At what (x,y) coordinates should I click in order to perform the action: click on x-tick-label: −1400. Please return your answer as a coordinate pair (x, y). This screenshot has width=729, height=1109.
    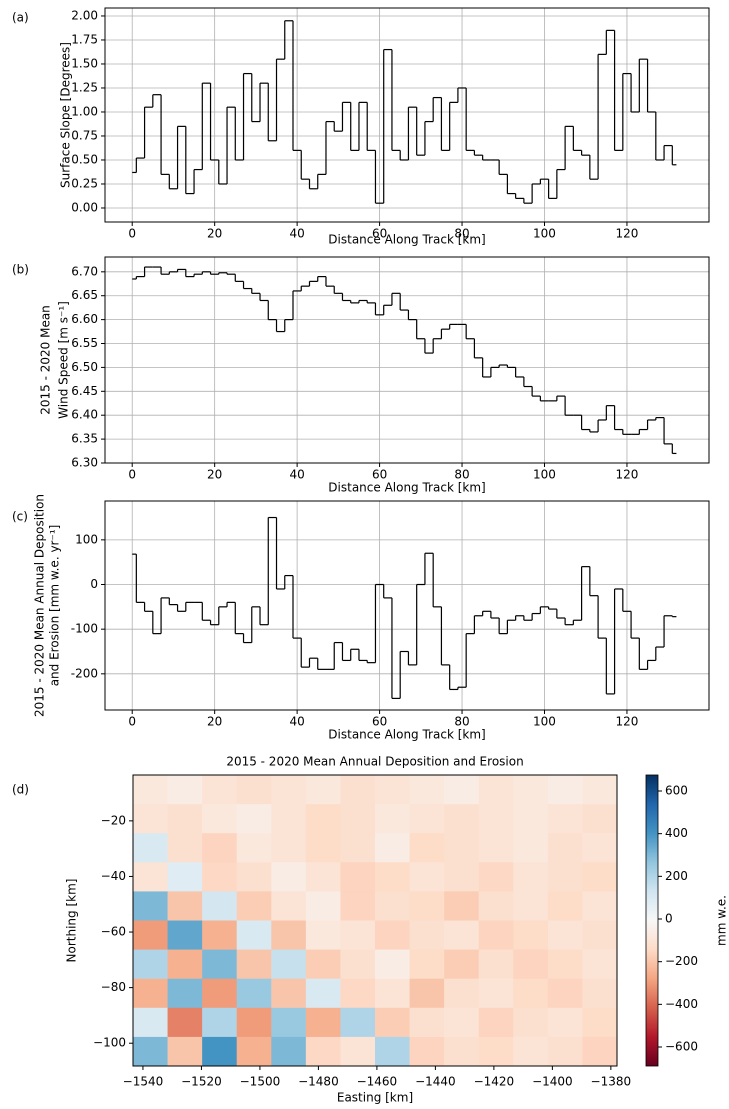
    Looking at the image, I should click on (552, 1082).